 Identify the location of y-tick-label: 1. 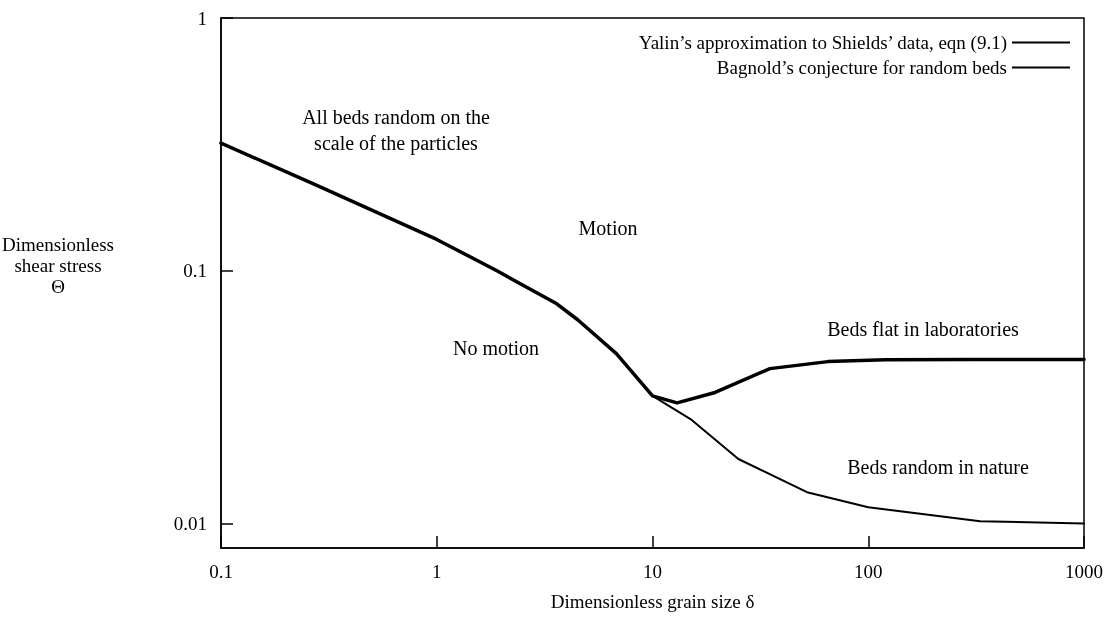
(202, 18).